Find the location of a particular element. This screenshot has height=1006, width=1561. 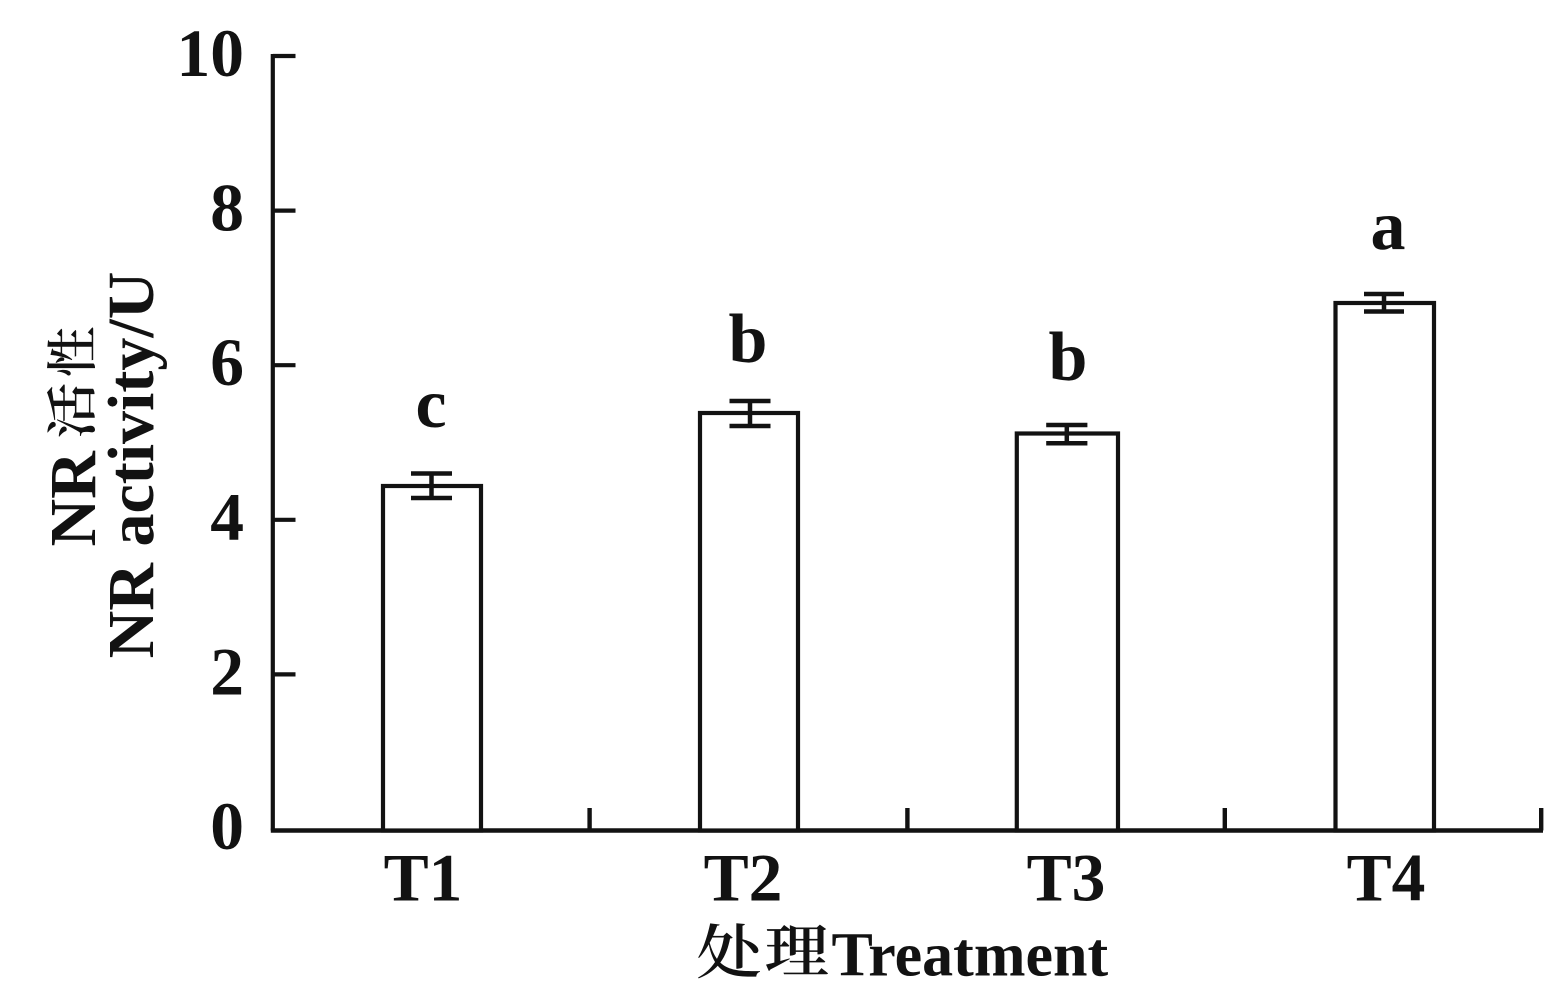

svg-text: 6 is located at coordinates (227, 362).